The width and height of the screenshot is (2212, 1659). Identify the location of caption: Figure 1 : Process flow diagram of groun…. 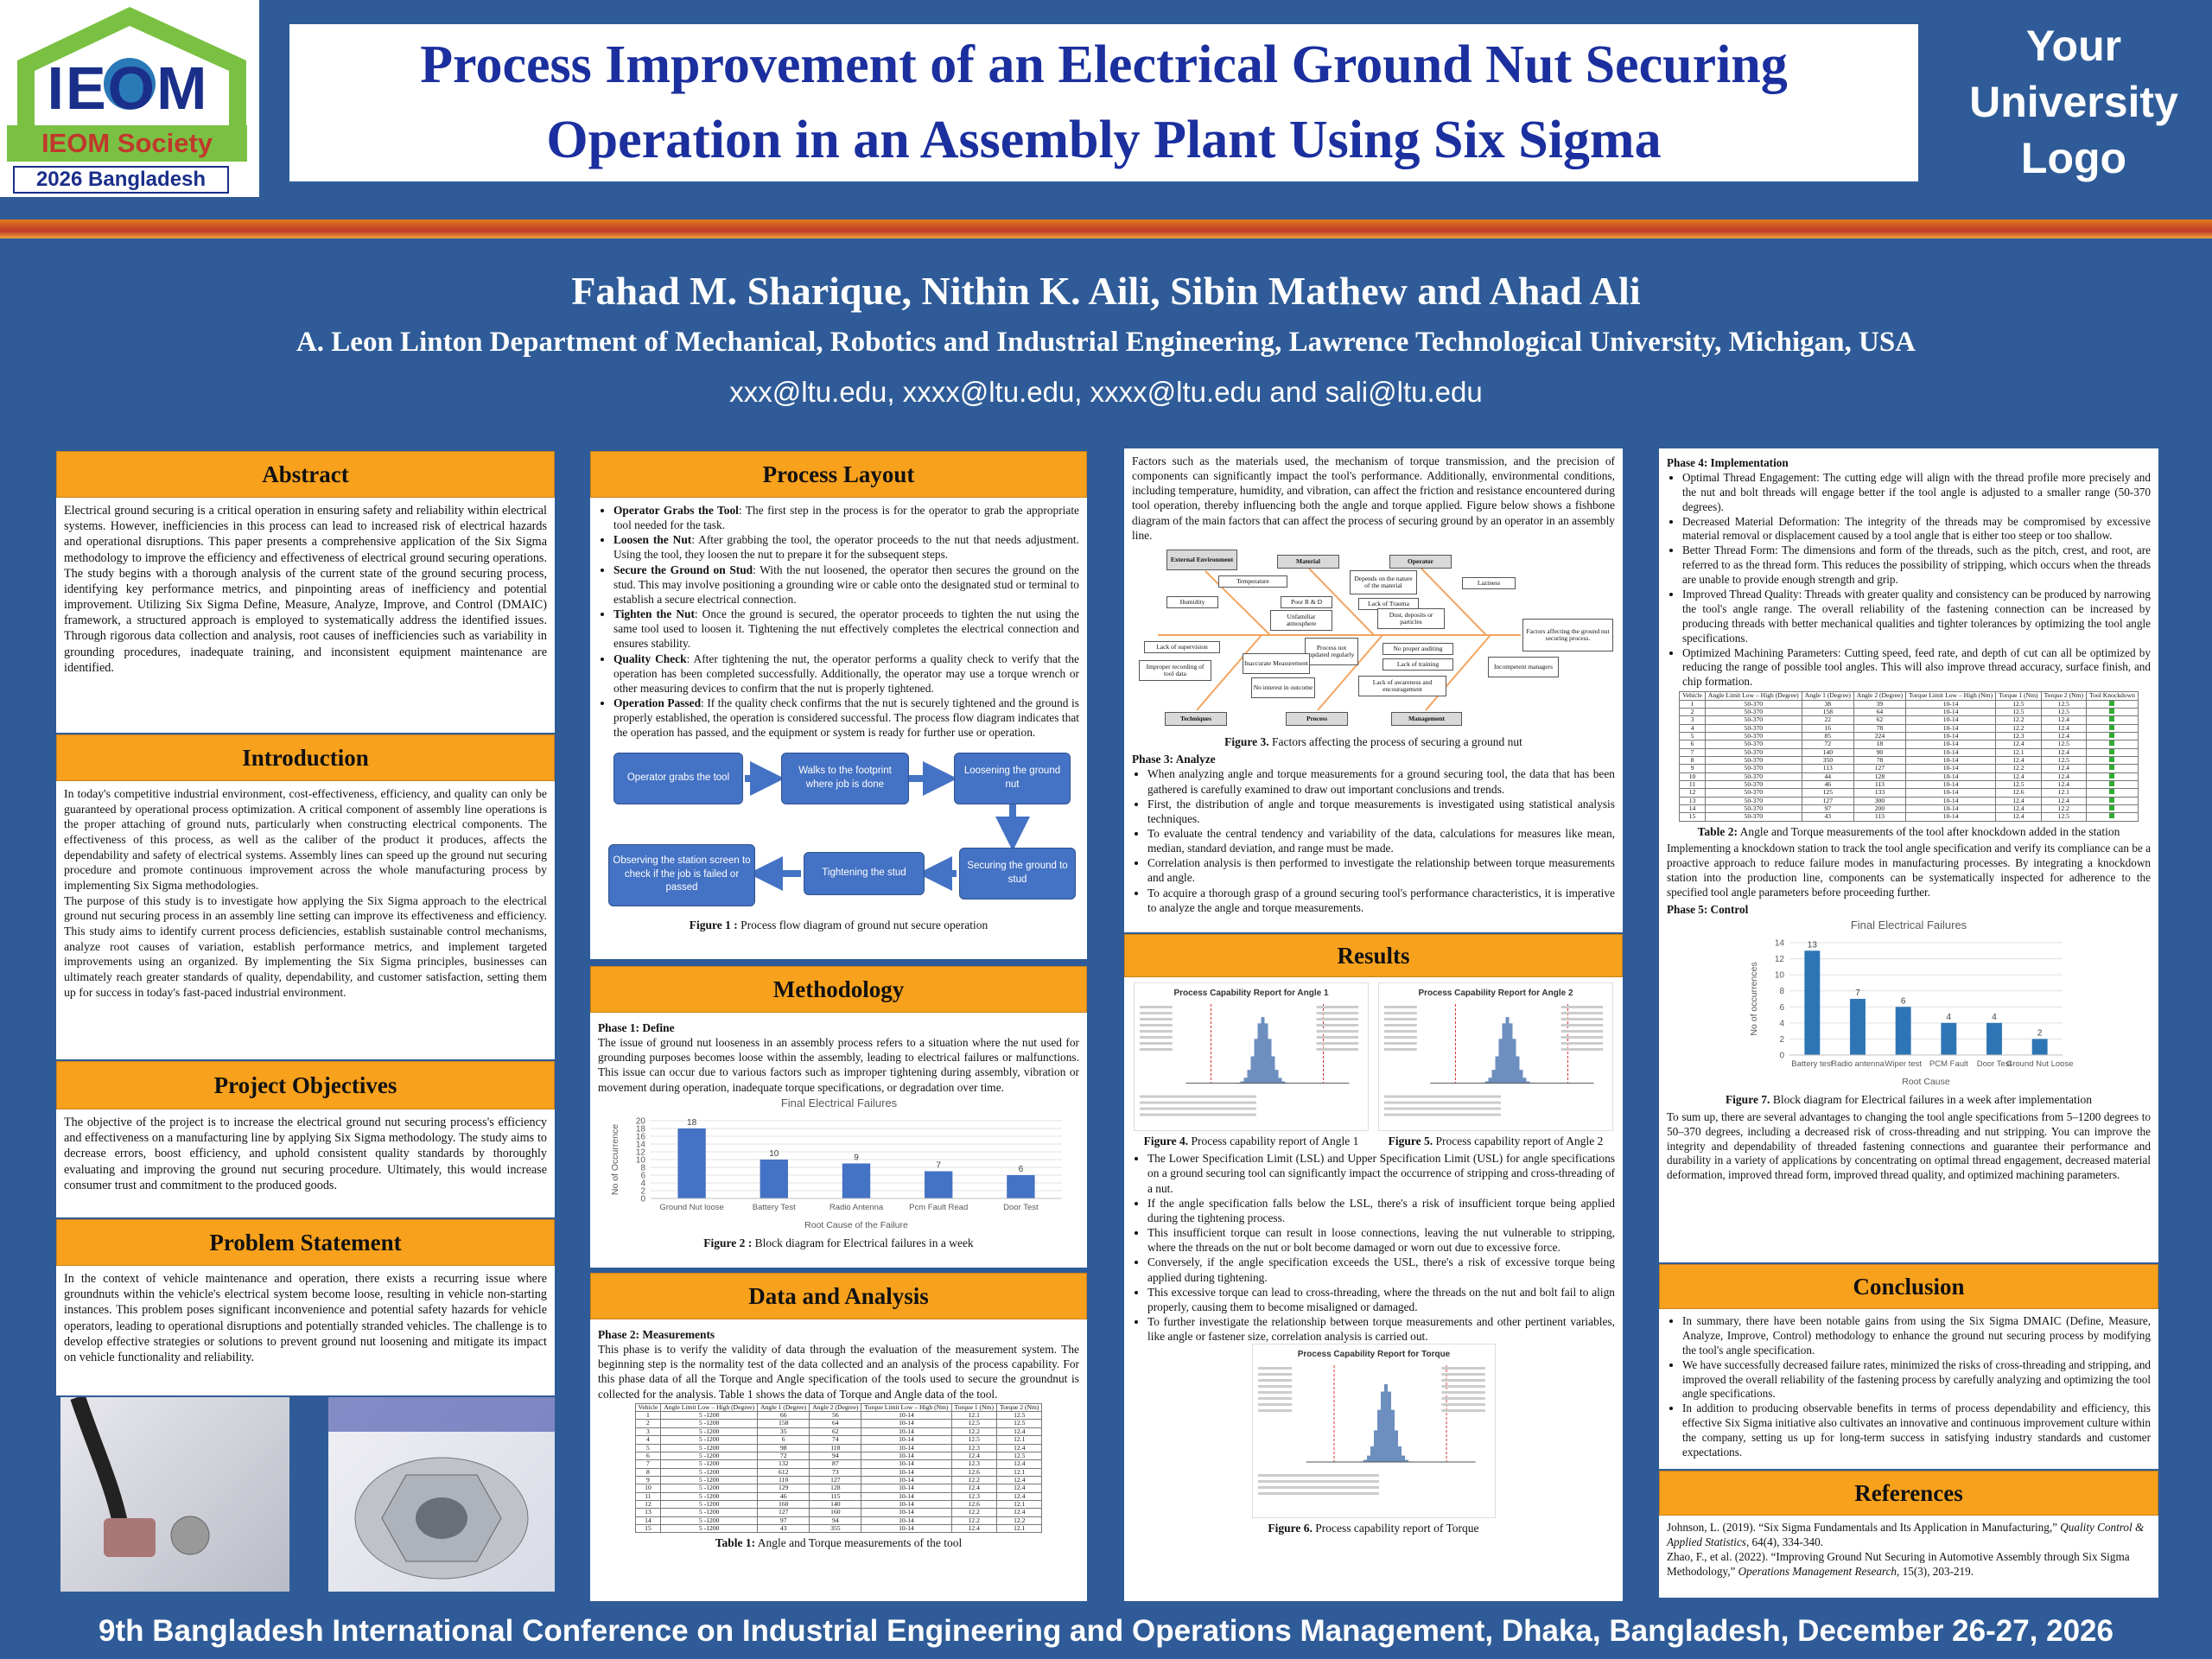
(838, 925).